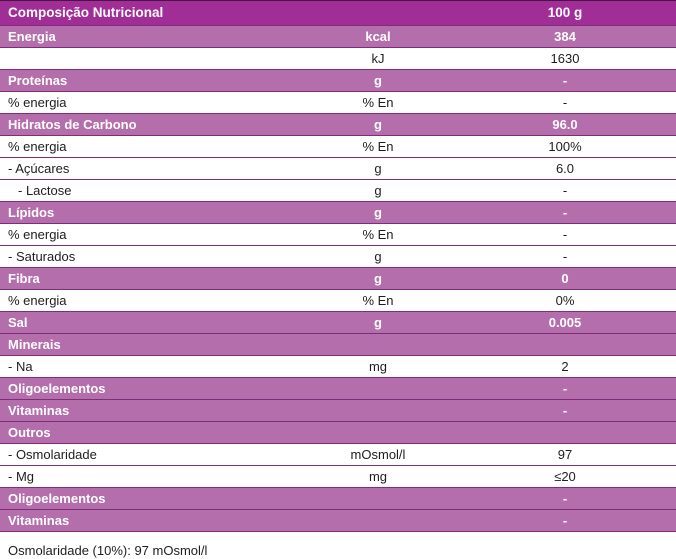 The height and width of the screenshot is (559, 676). I want to click on row-label: Hidratos de Carbono, so click(72, 124).